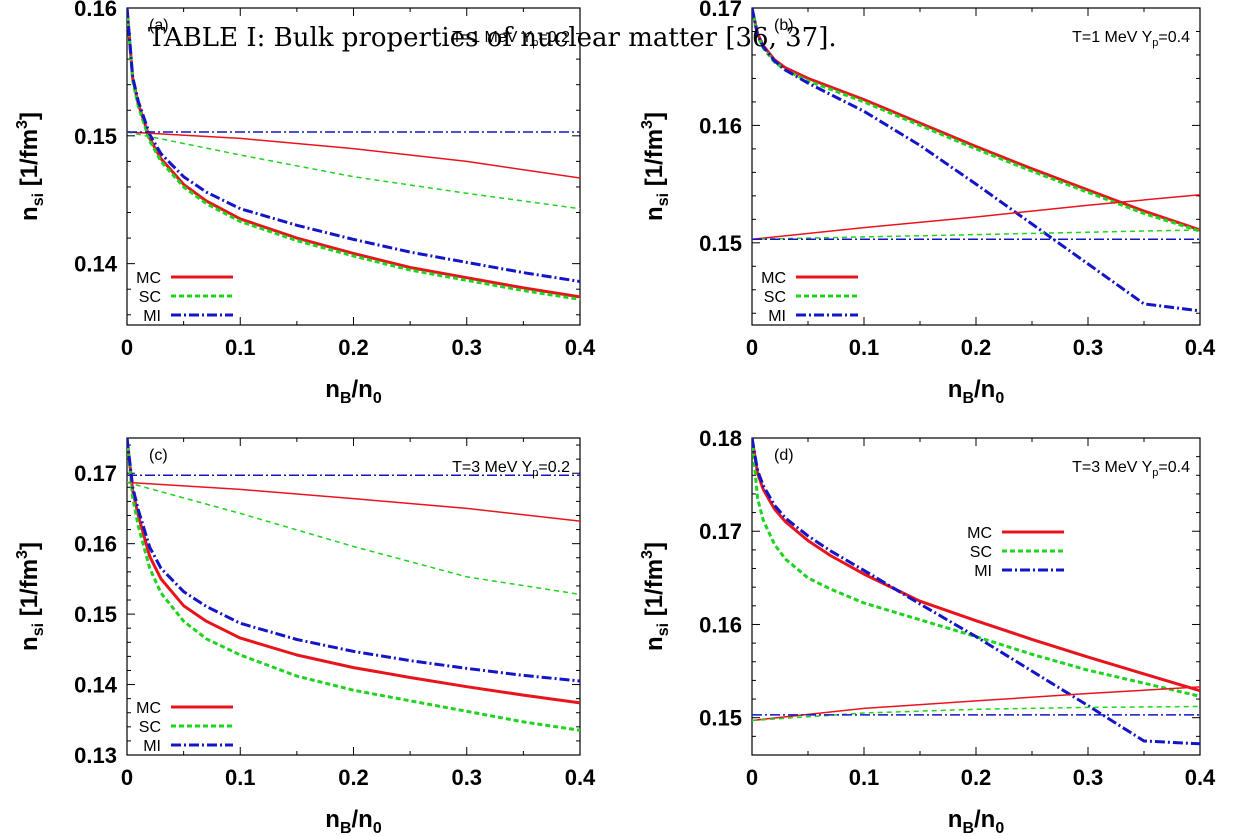  Describe the element at coordinates (784, 455) in the screenshot. I see `panel-label: (d)` at that location.